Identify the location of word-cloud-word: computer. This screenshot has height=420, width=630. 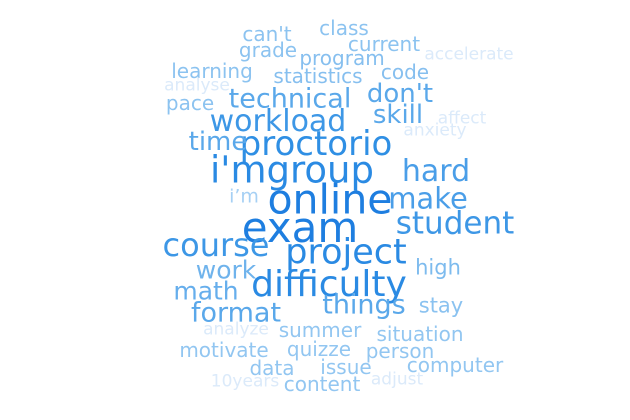
(455, 365).